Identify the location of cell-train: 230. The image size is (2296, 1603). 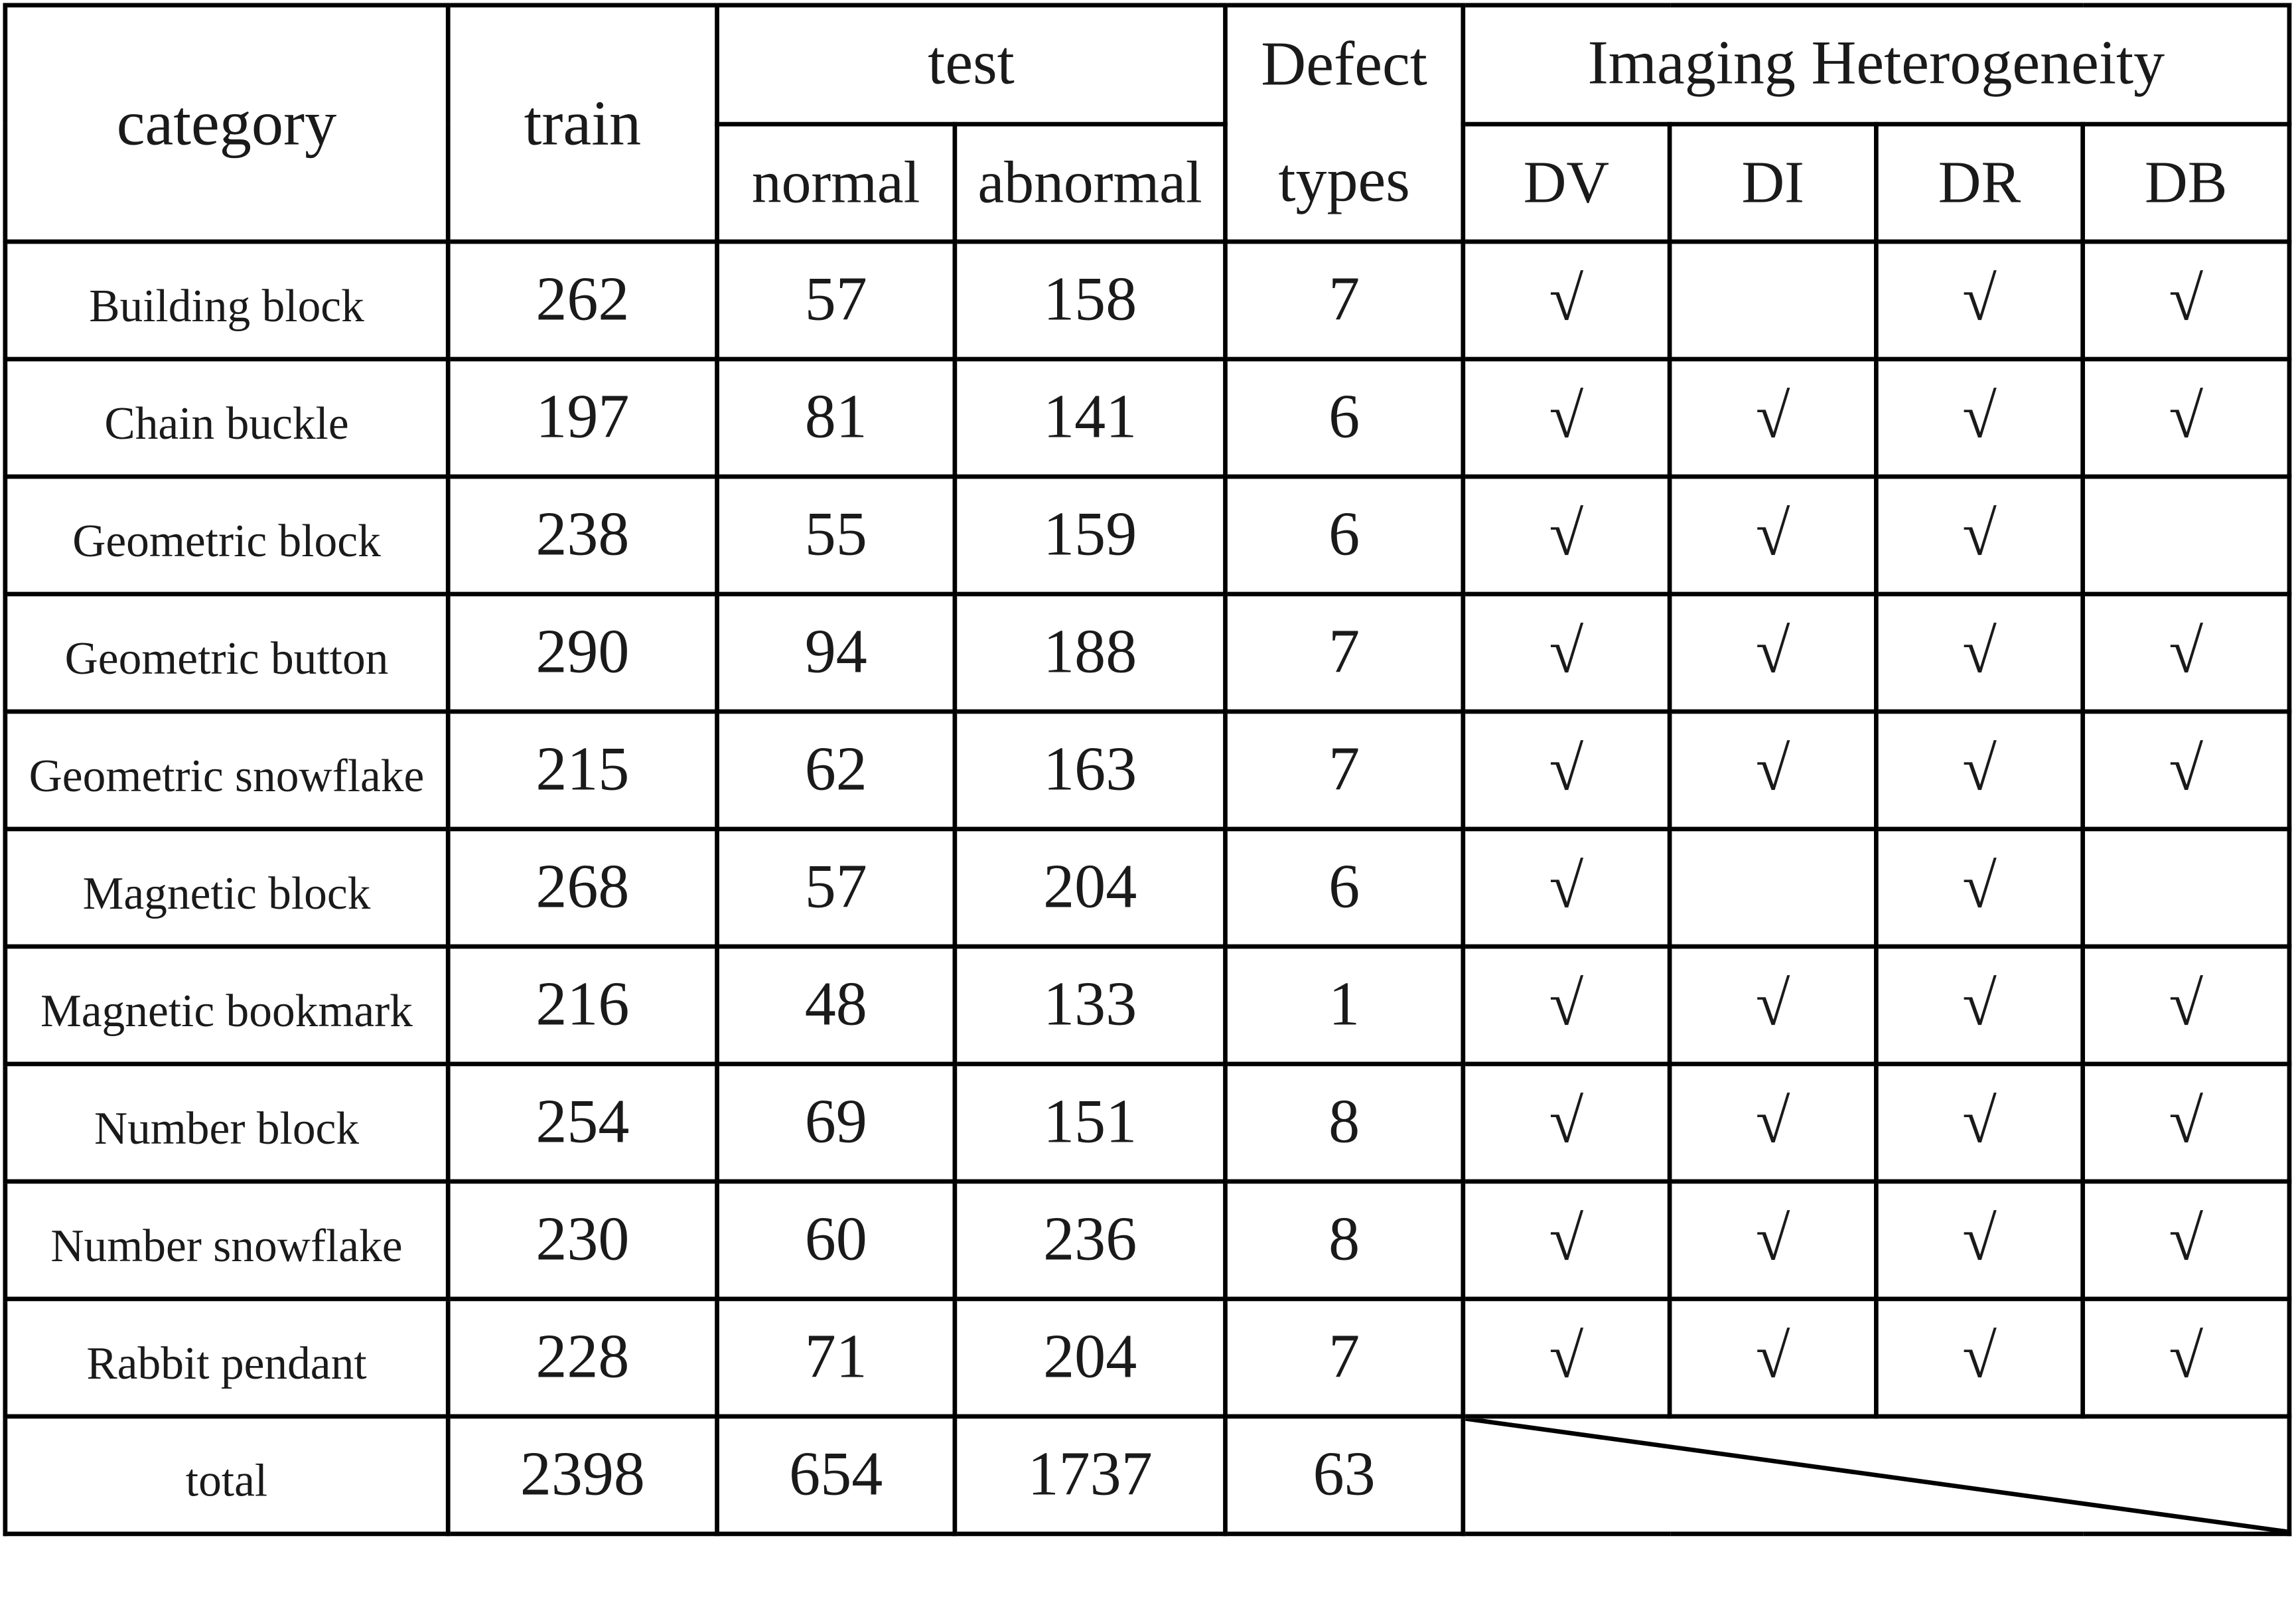
(582, 1240).